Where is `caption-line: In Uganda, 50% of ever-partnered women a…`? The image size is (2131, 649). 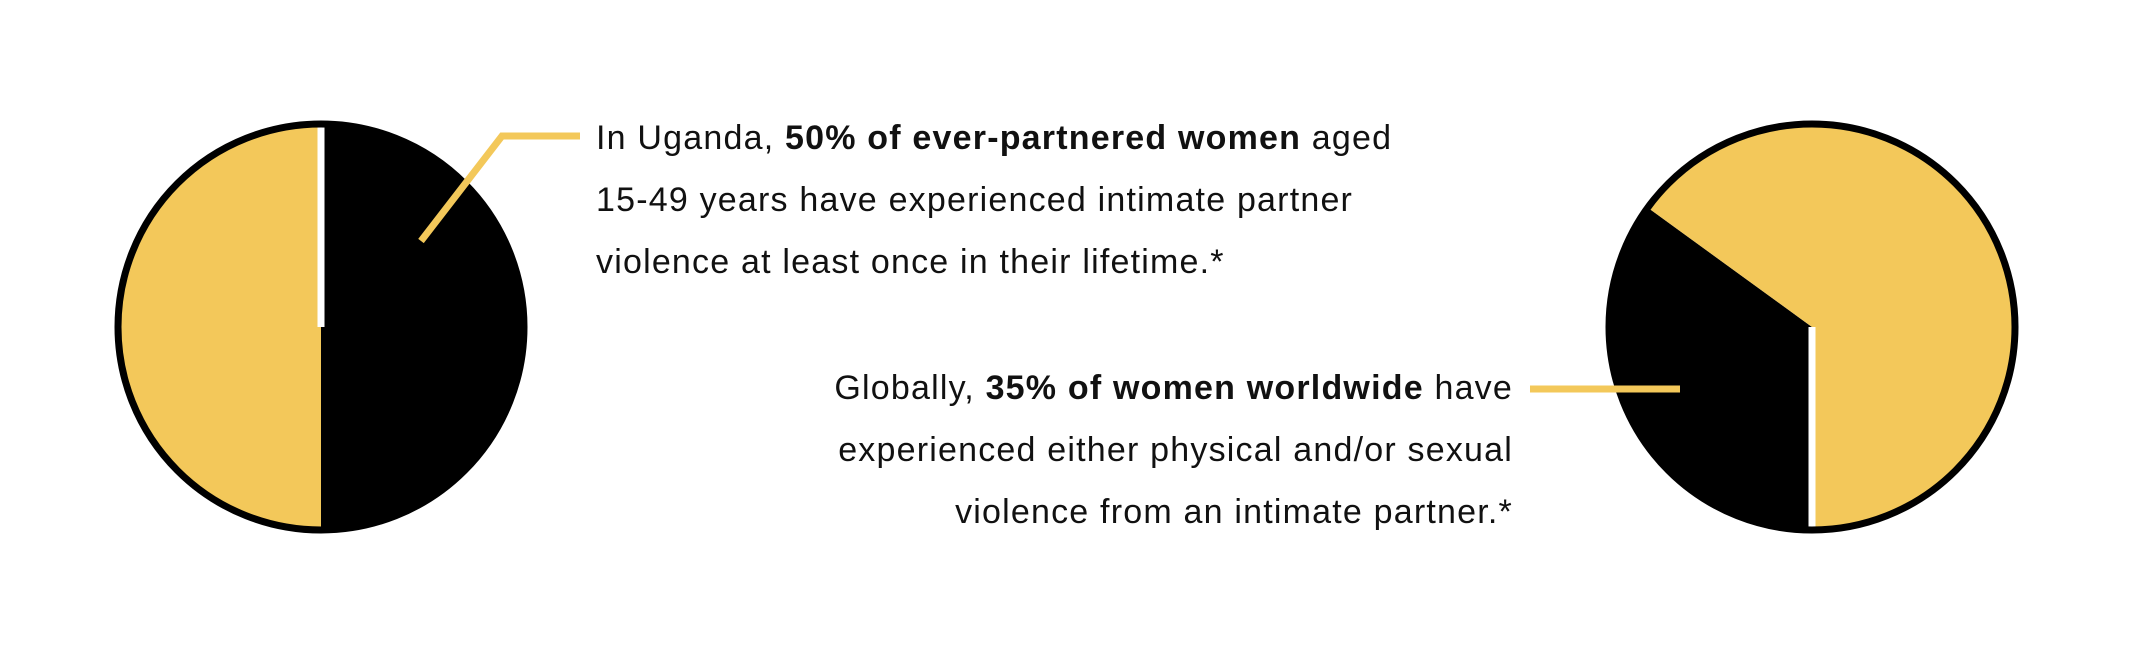
caption-line: In Uganda, 50% of ever-partnered women a… is located at coordinates (994, 138).